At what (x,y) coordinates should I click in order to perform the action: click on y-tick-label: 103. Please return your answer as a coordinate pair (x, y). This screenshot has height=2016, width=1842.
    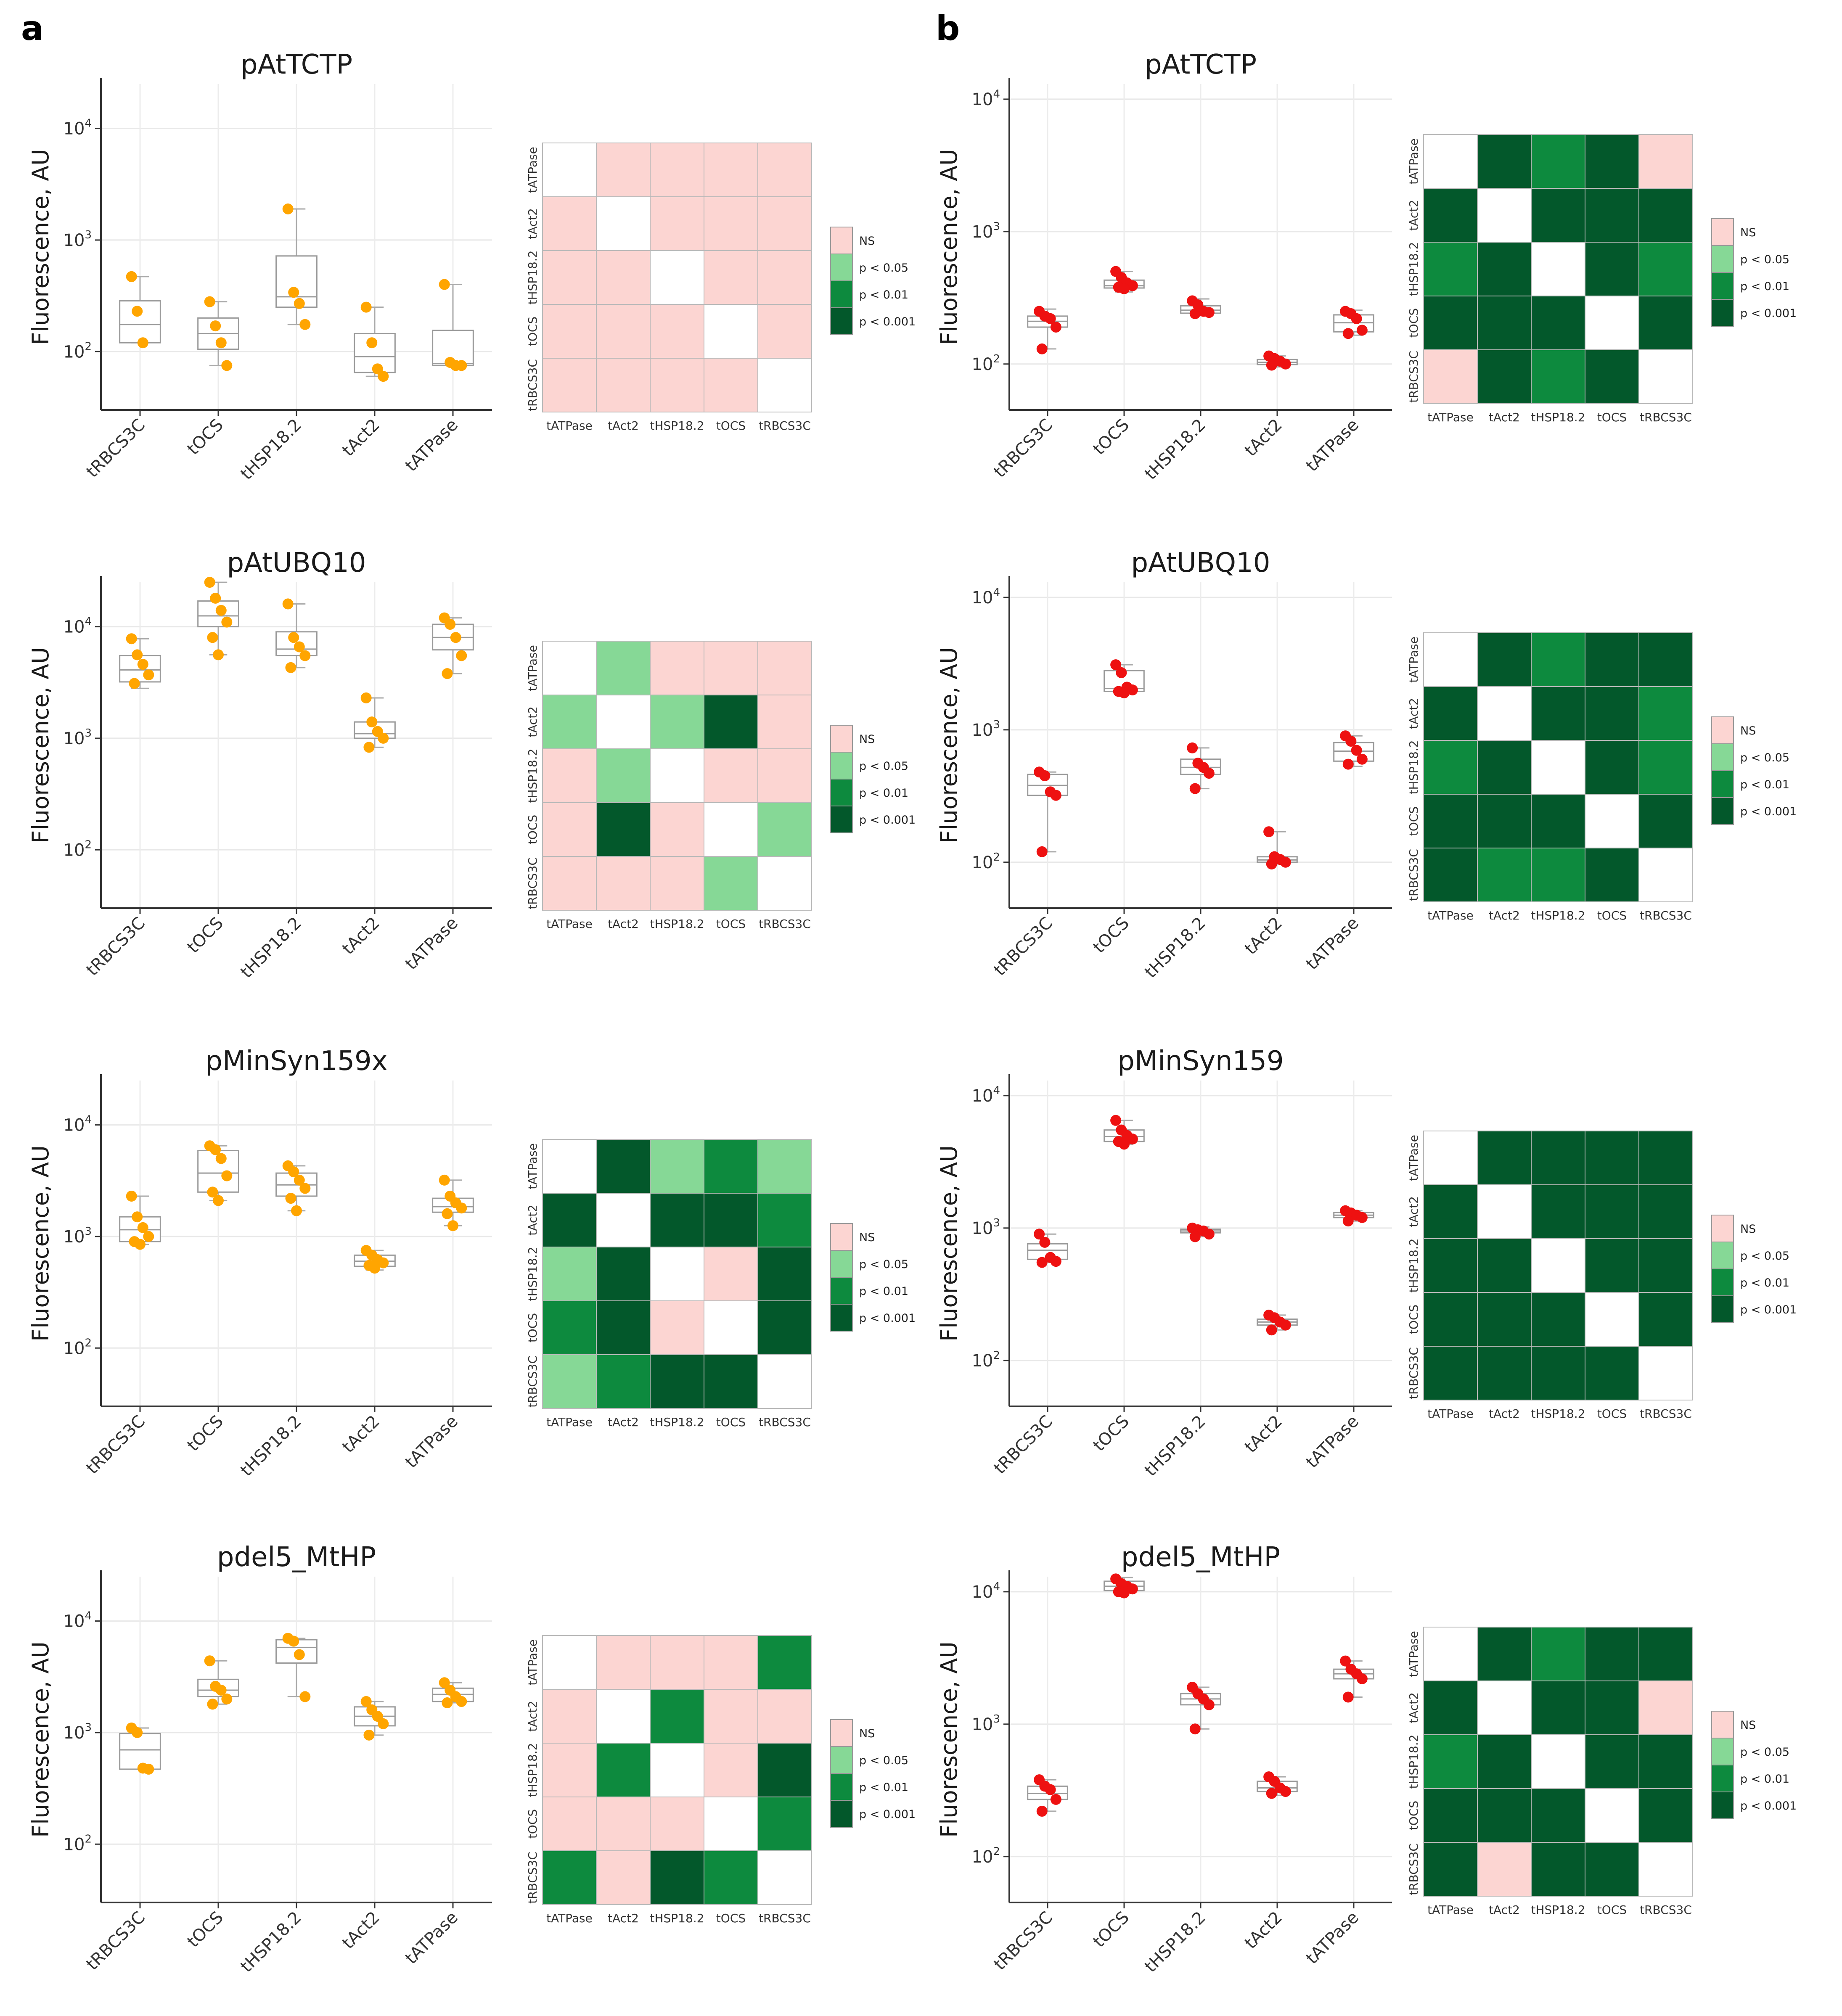
    Looking at the image, I should click on (78, 1732).